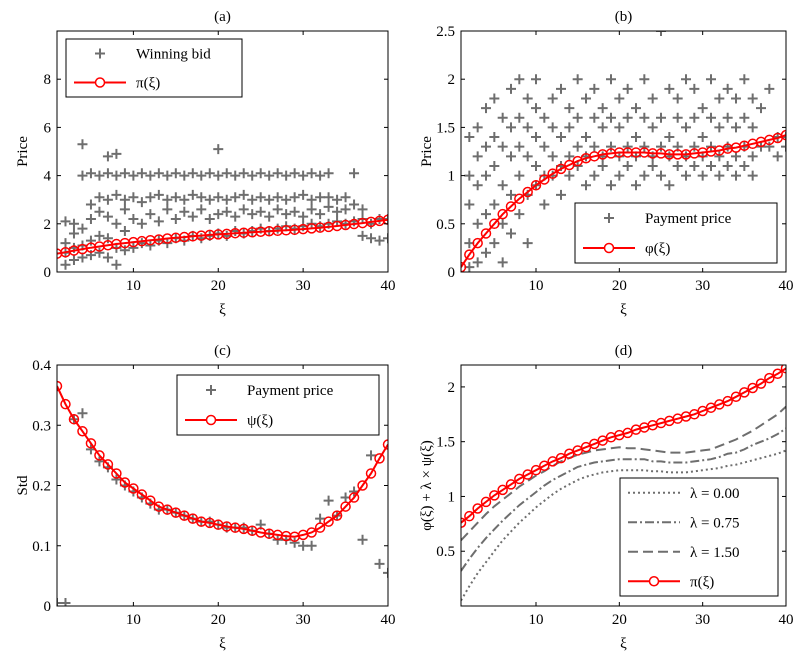  What do you see at coordinates (48, 273) in the screenshot?
I see `y-tick-label: 0` at bounding box center [48, 273].